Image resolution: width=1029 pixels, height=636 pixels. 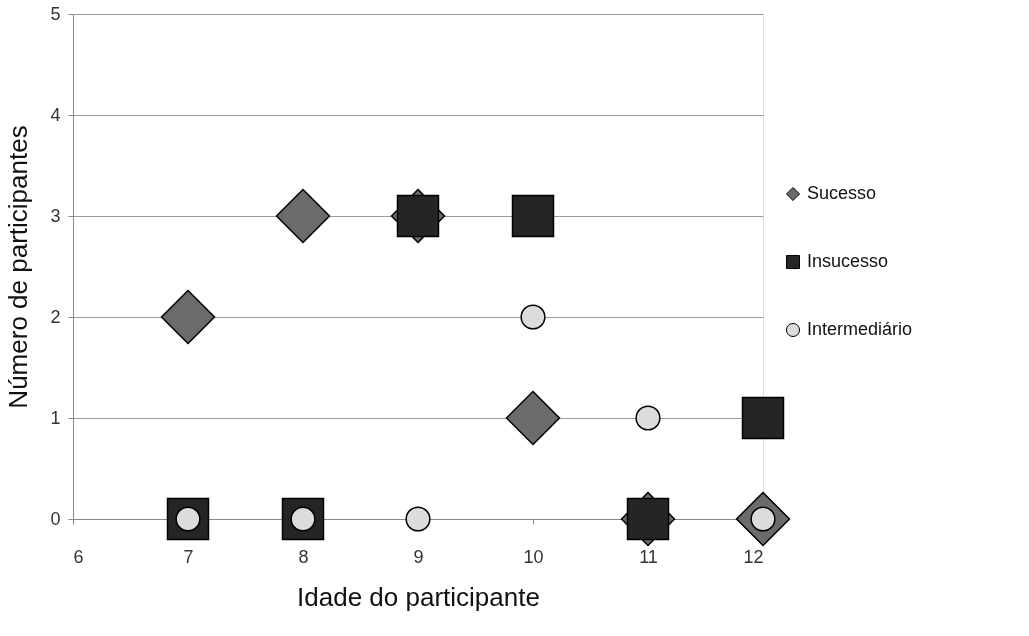 I want to click on y-tick-label: 3, so click(x=55, y=215).